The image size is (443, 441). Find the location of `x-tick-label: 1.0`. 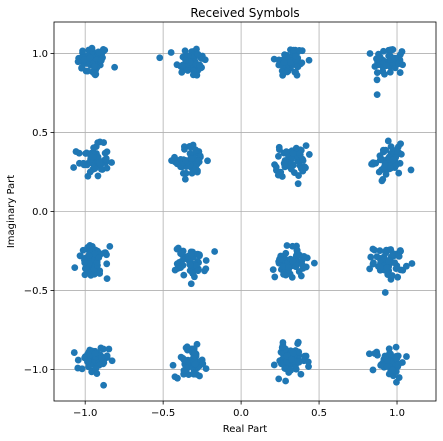

x-tick-label: 1.0 is located at coordinates (397, 413).